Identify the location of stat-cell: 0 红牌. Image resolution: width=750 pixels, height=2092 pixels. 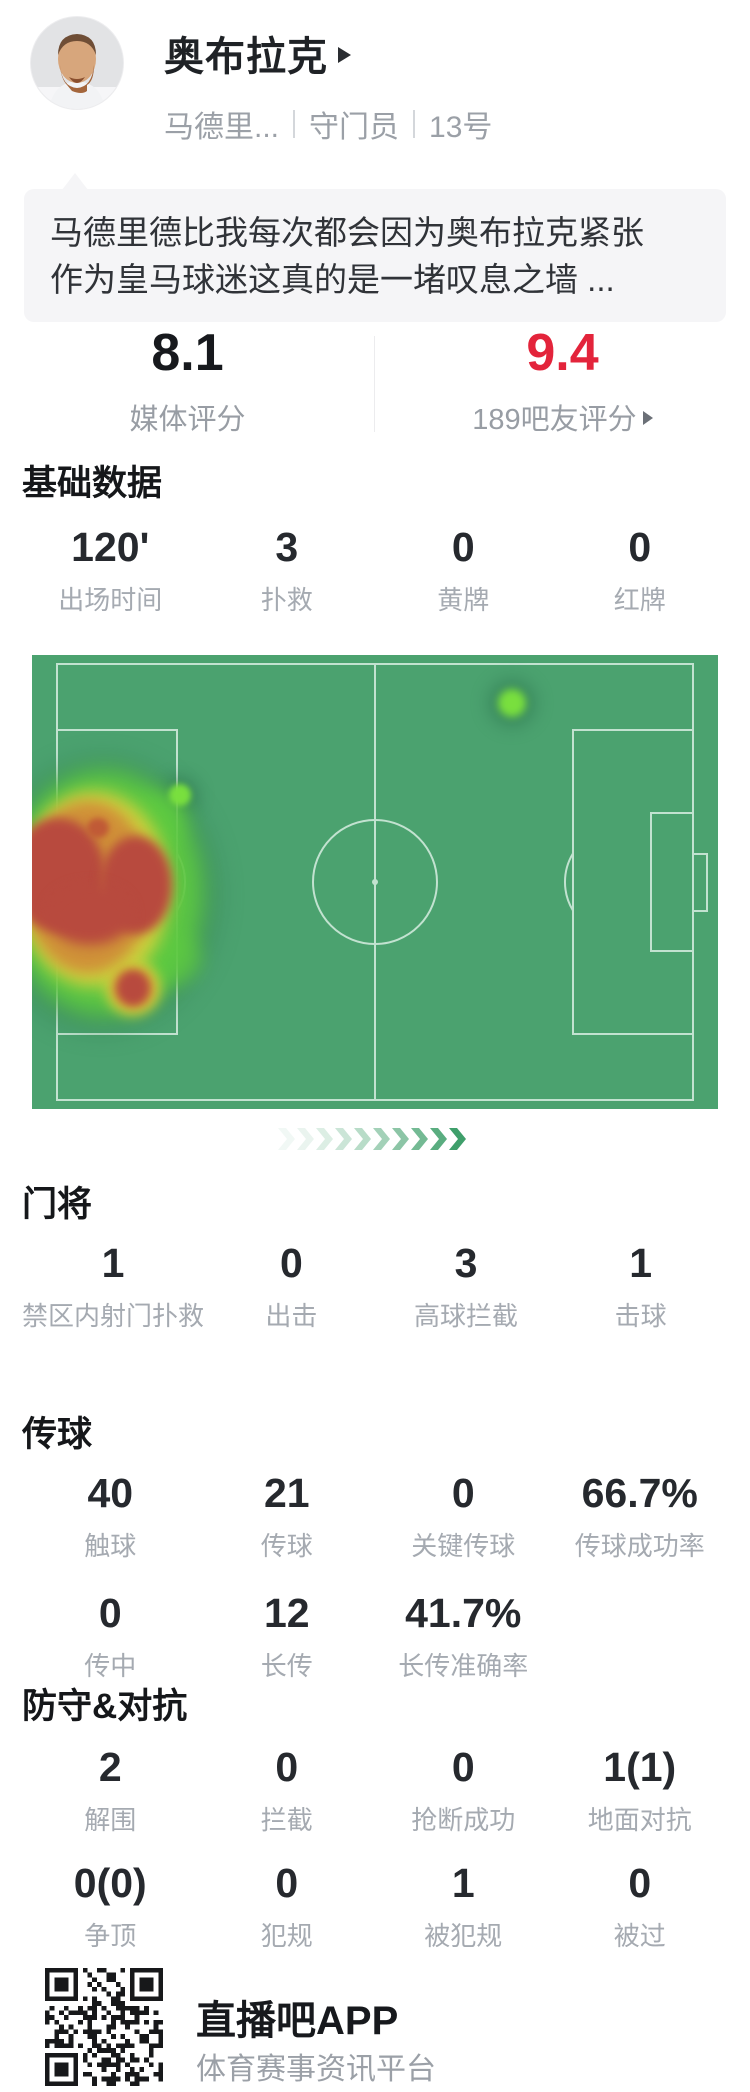
(640, 569).